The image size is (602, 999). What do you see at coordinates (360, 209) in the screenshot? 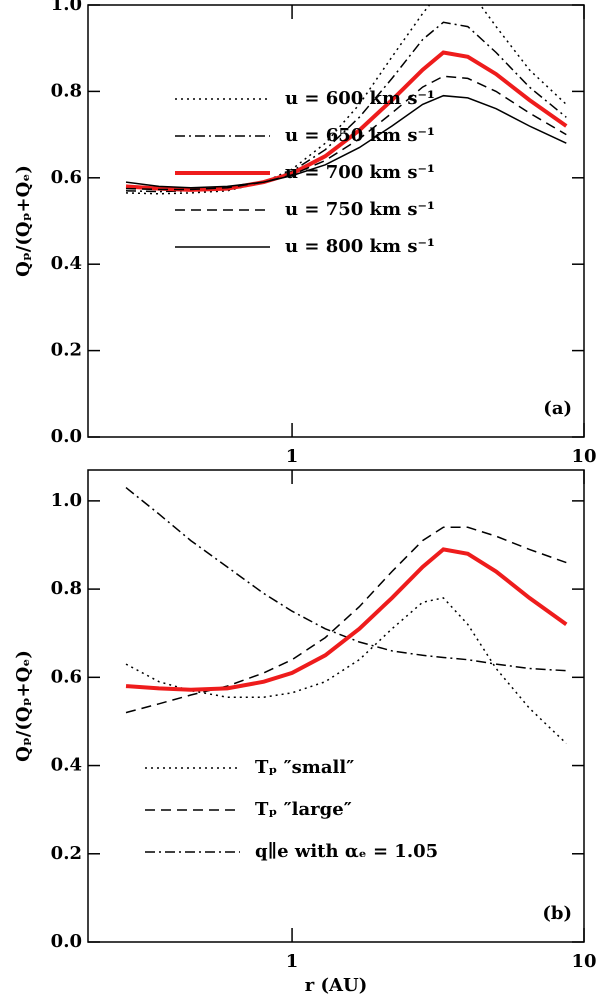
I see `legend-label: u = 750 km s⁻¹` at bounding box center [360, 209].